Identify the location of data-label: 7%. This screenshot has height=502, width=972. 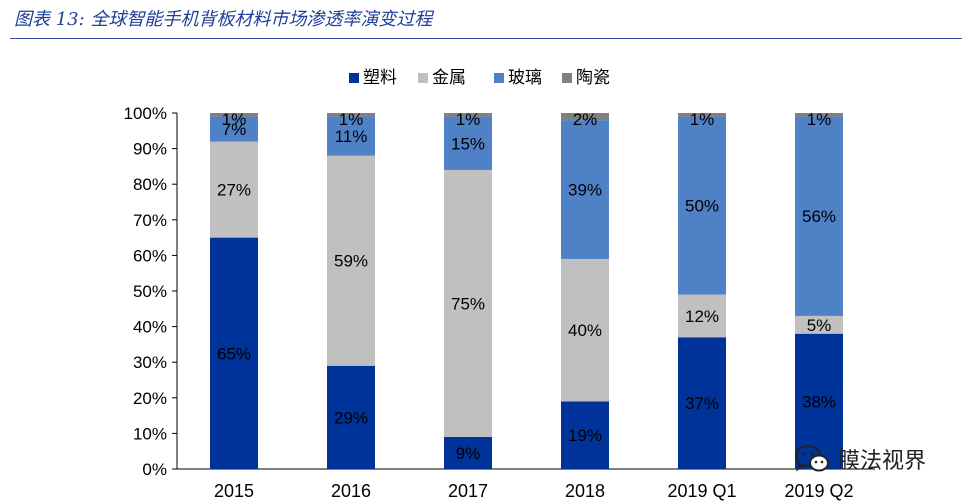
(234, 129).